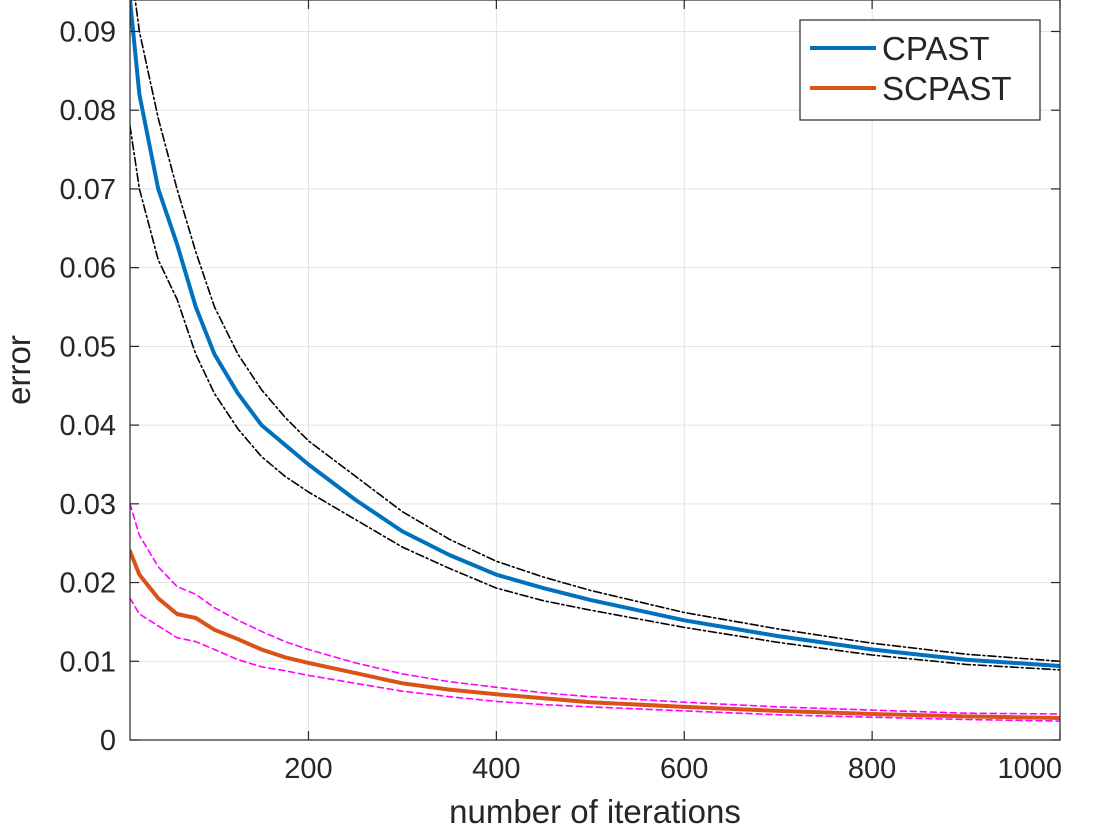  Describe the element at coordinates (308, 769) in the screenshot. I see `x-tick-label: 200` at that location.